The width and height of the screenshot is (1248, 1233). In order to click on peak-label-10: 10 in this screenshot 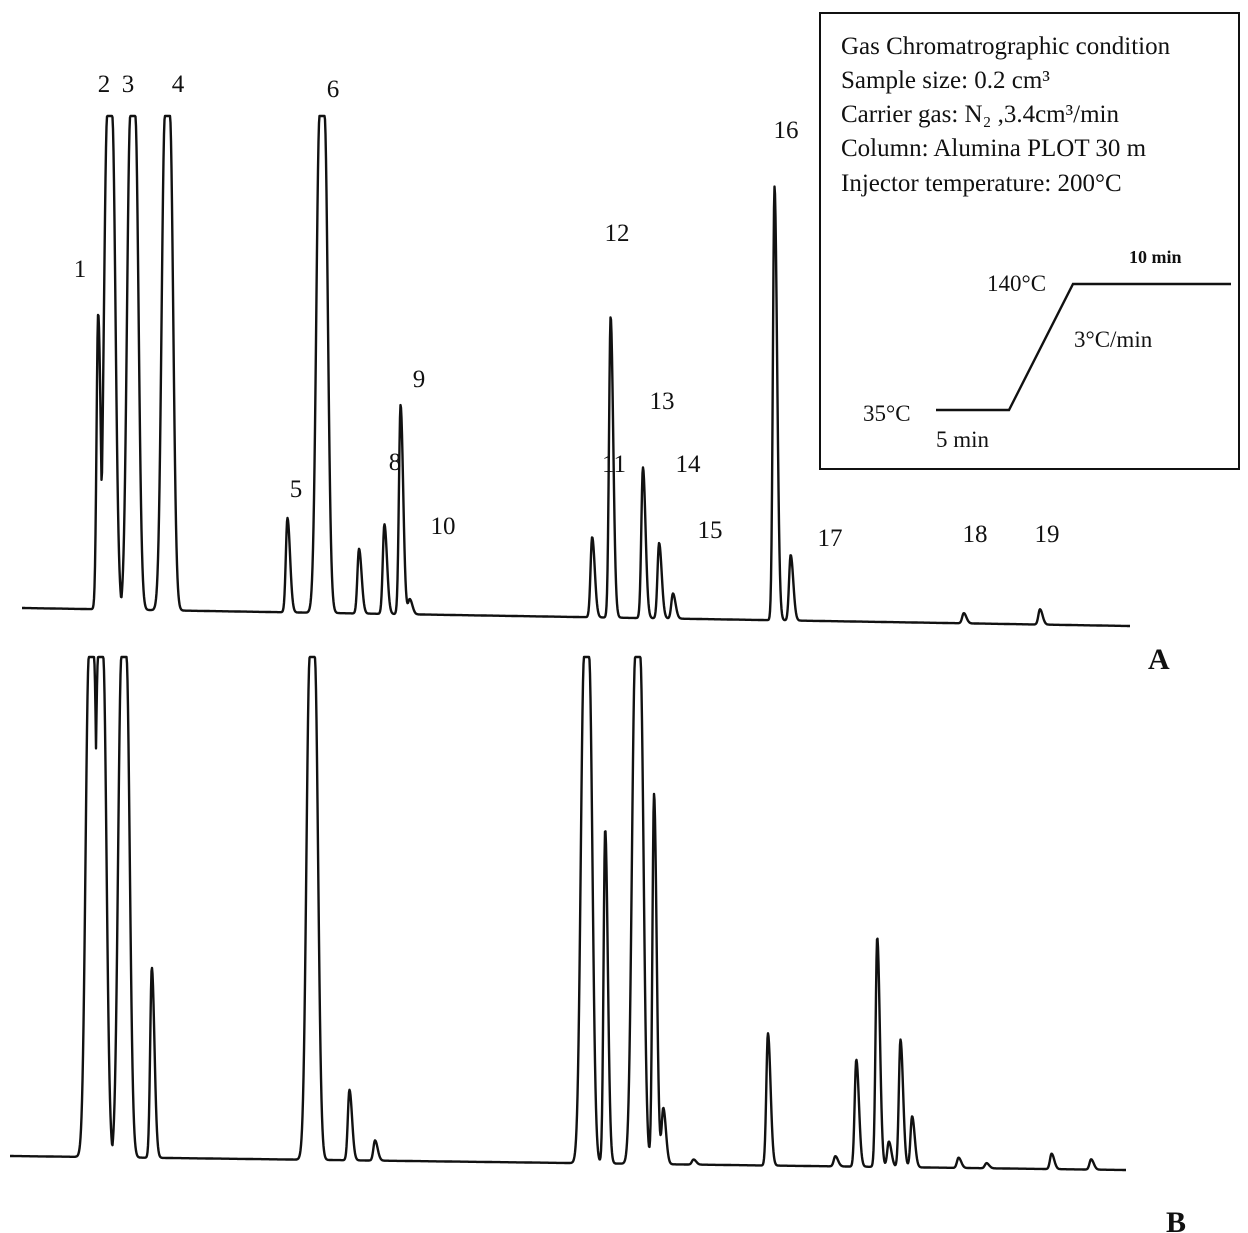, I will do `click(443, 526)`.